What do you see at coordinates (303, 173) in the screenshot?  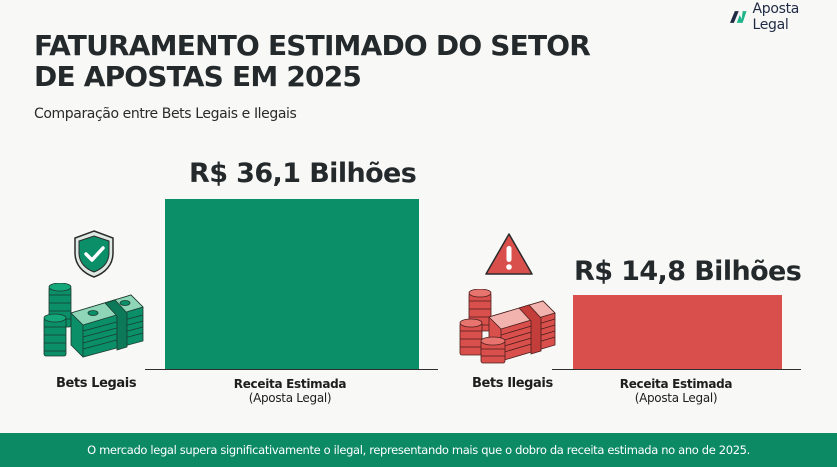 I see `value-label-legal: R$ 36,1 Bilhões` at bounding box center [303, 173].